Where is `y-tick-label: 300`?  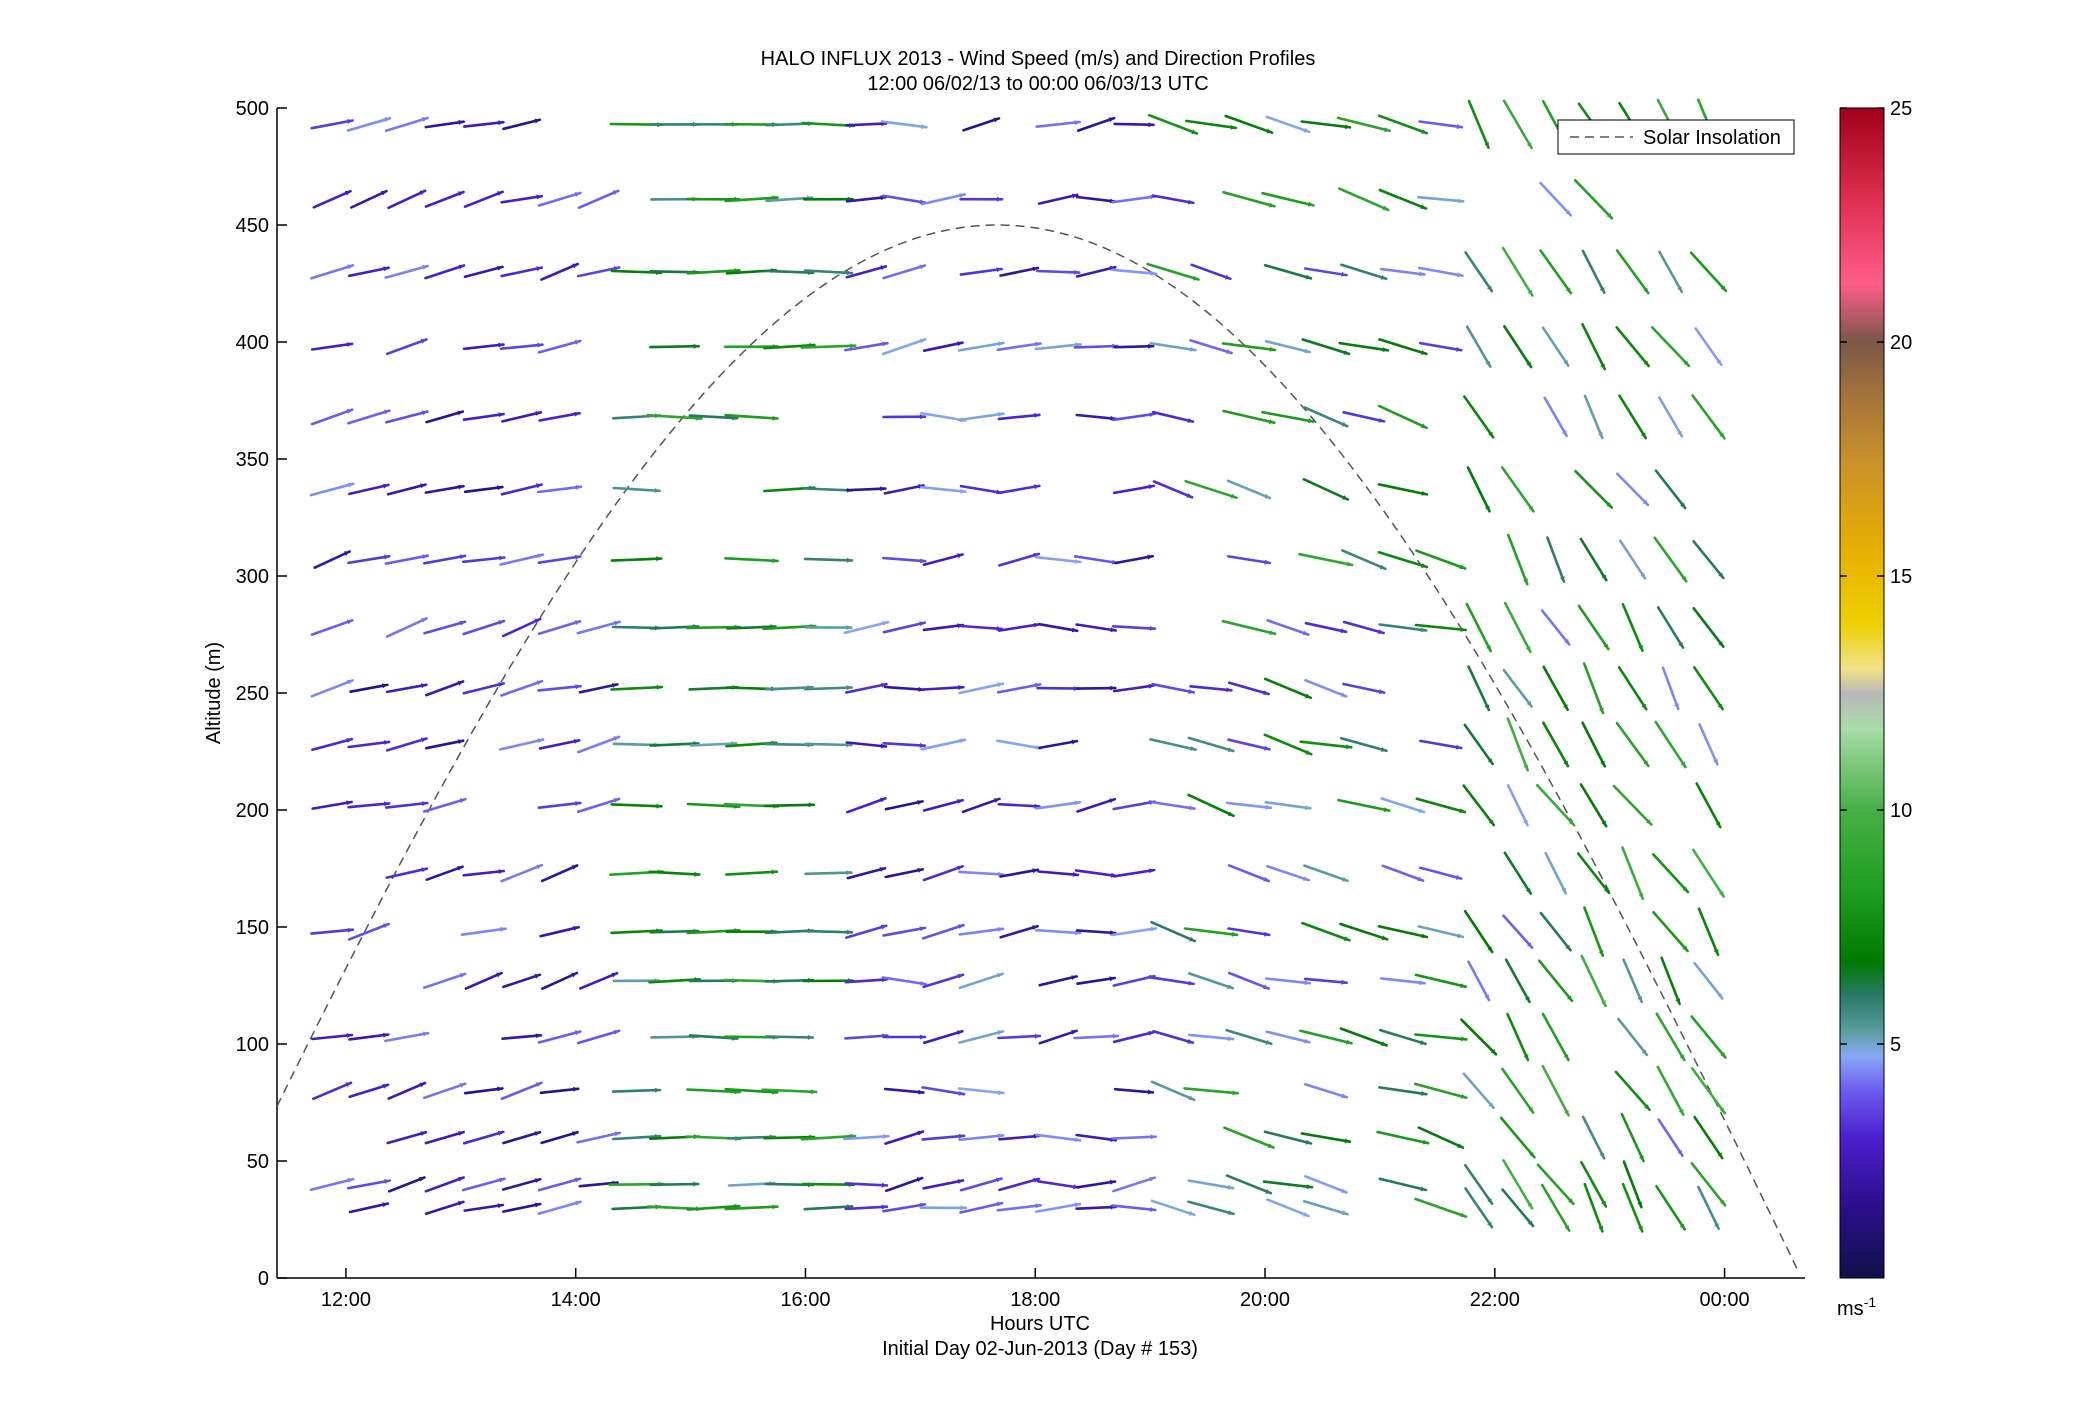
y-tick-label: 300 is located at coordinates (252, 577).